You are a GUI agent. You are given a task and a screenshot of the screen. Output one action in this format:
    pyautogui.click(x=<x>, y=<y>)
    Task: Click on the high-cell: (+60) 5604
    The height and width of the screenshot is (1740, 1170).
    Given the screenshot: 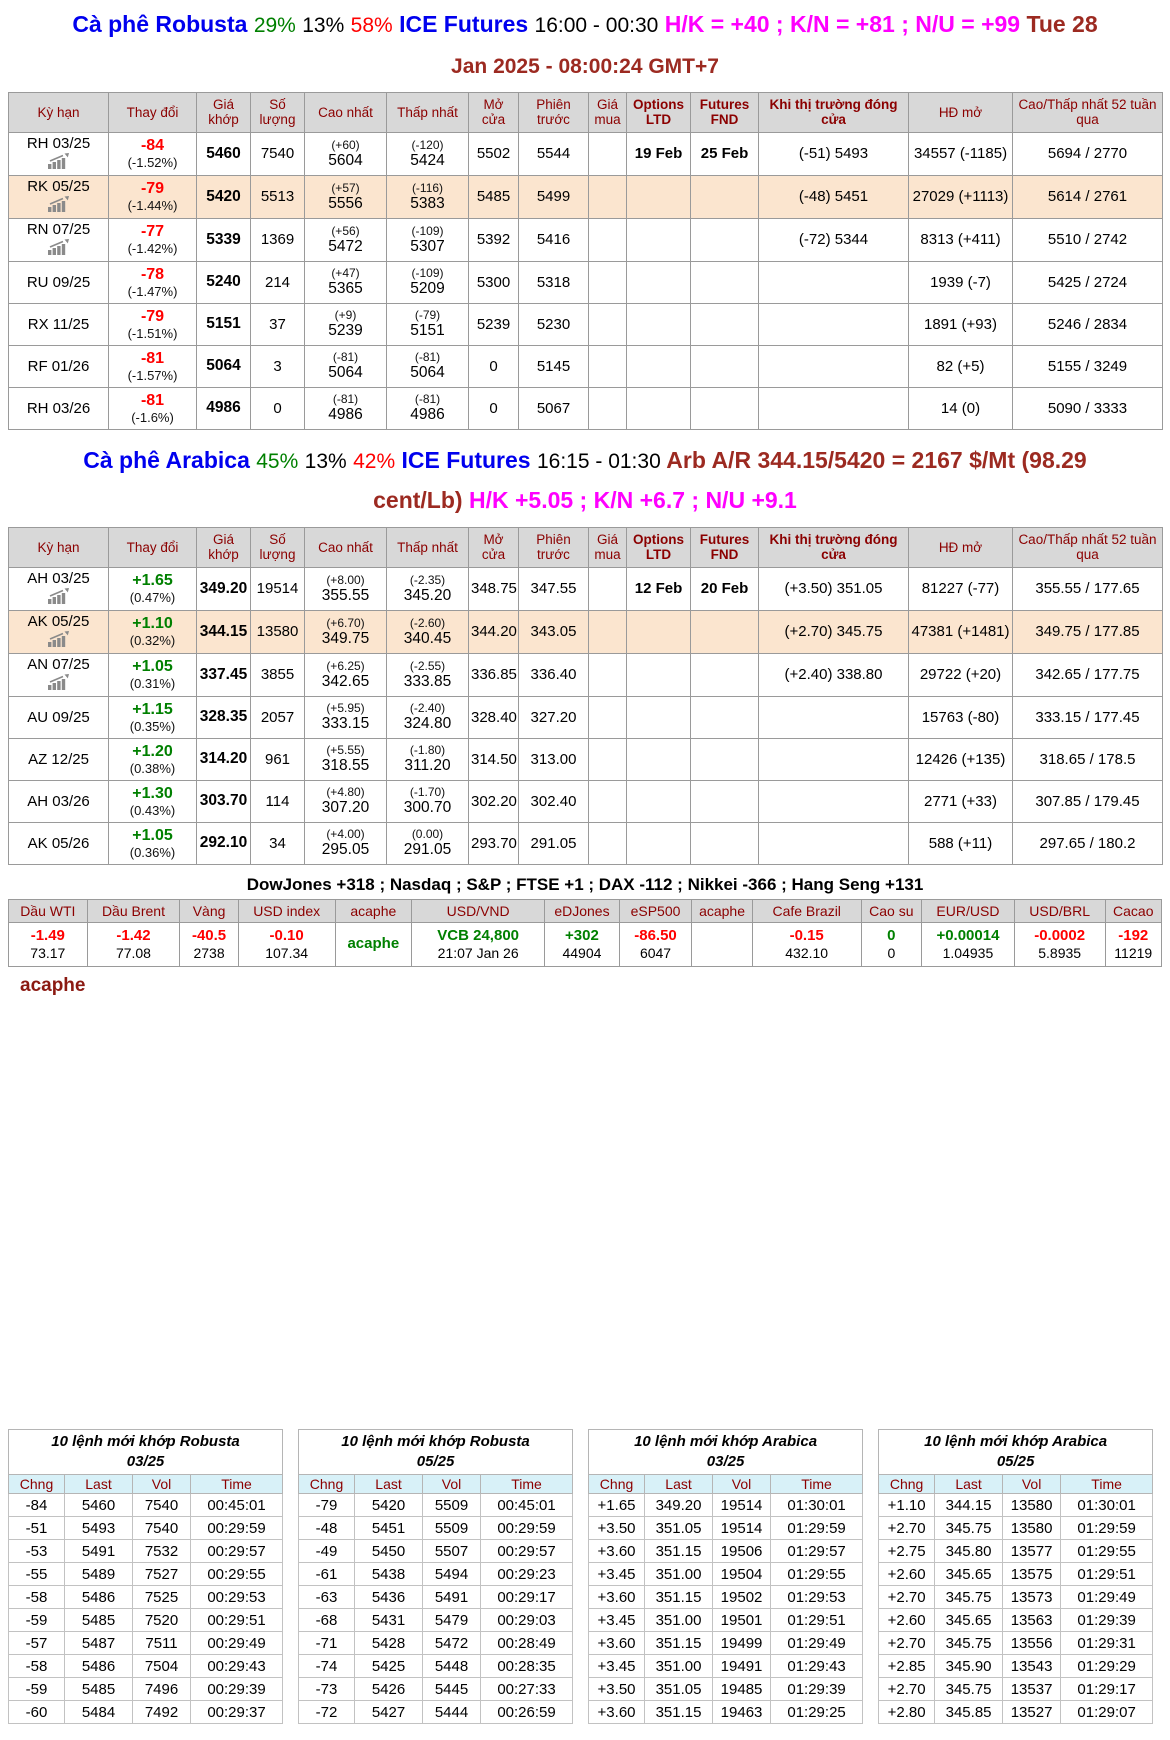 What is the action you would take?
    pyautogui.click(x=345, y=153)
    